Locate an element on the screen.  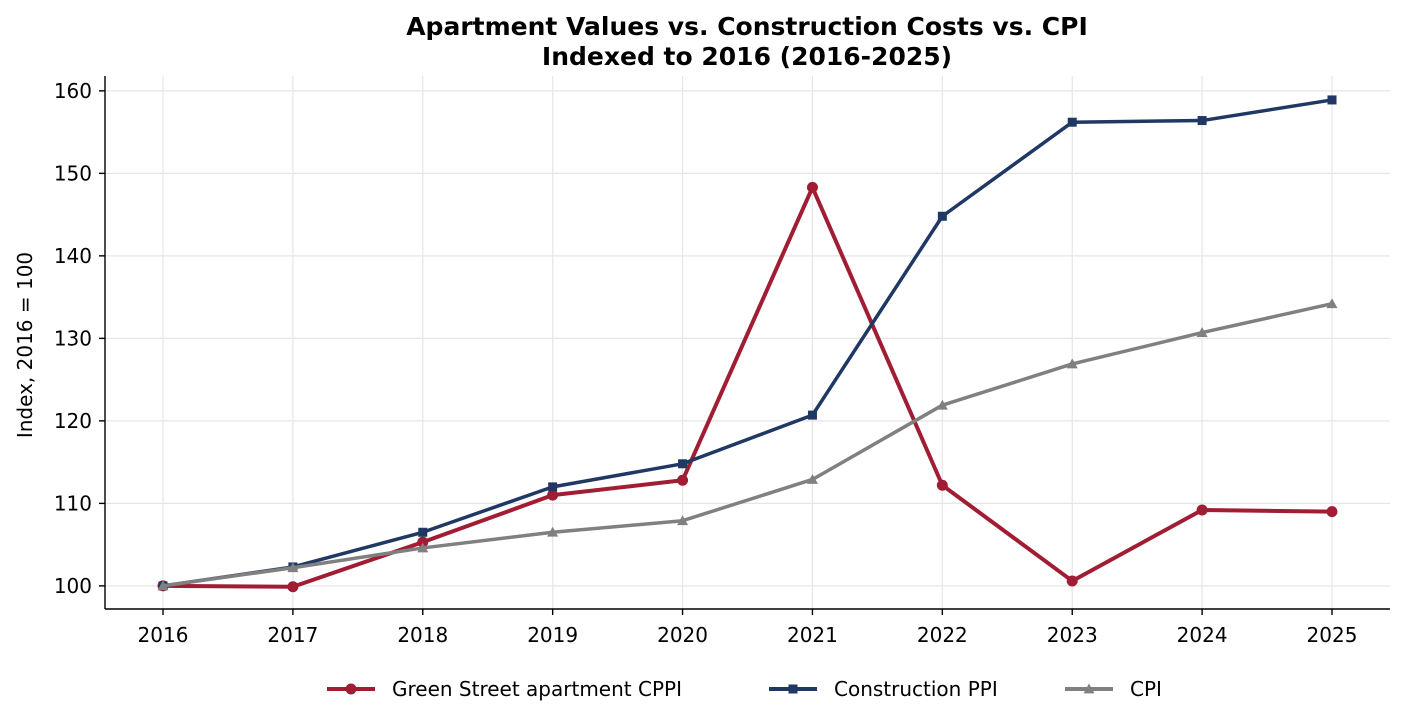
chart-subtitle: Indexed to 2016 (2016-2025) is located at coordinates (747, 56).